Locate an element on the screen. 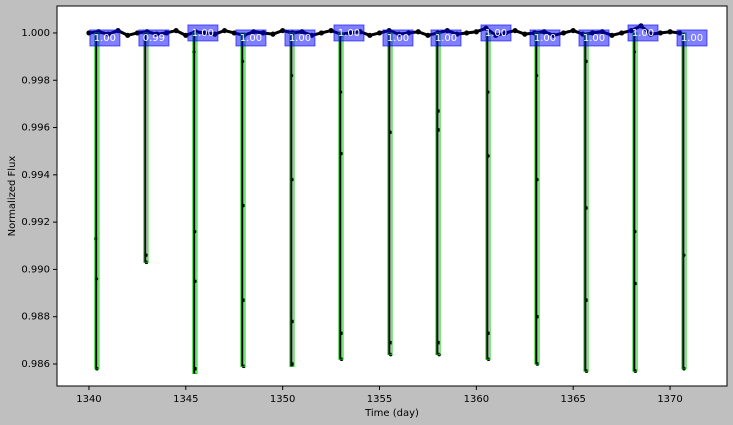 The image size is (733, 425). y-tick-label: 0.990 is located at coordinates (35, 269).